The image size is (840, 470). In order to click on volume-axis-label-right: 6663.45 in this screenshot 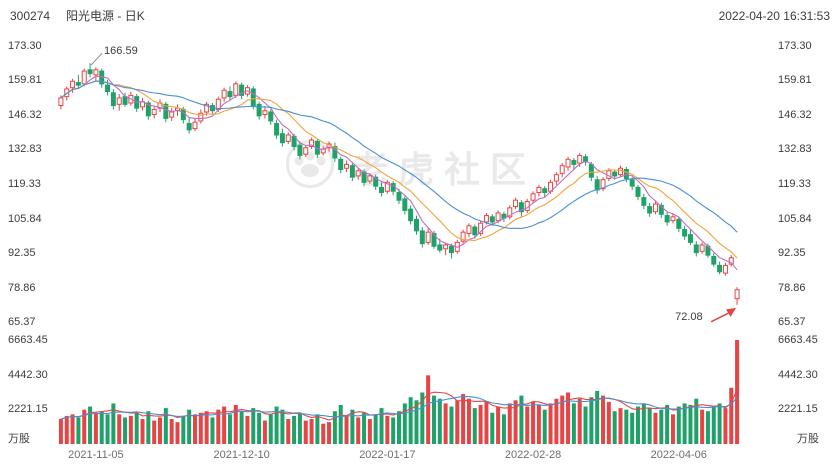, I will do `click(798, 340)`.